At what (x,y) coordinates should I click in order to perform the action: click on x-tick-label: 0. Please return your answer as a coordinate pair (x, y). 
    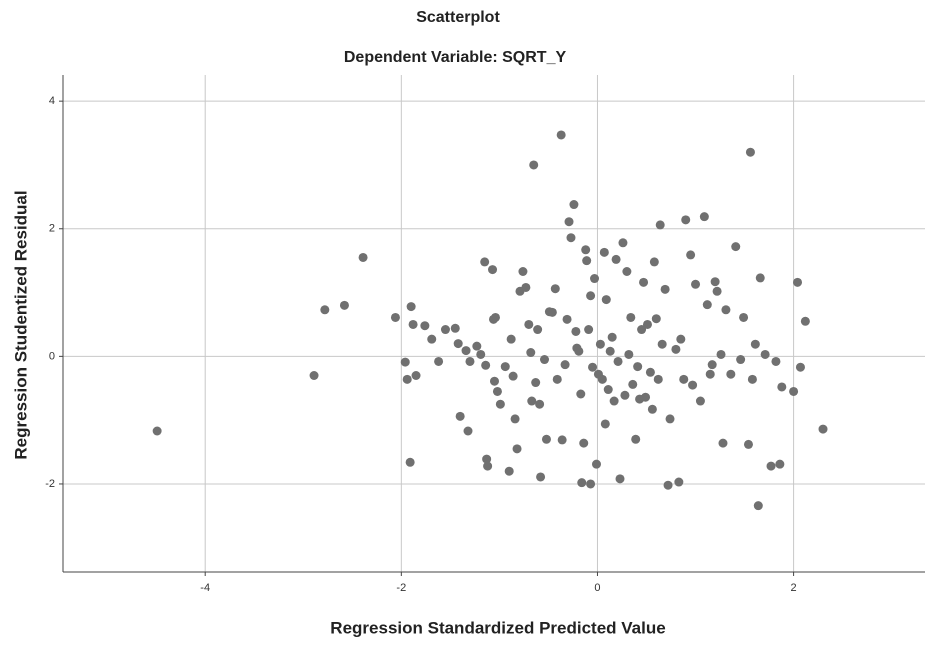
    Looking at the image, I should click on (597, 588).